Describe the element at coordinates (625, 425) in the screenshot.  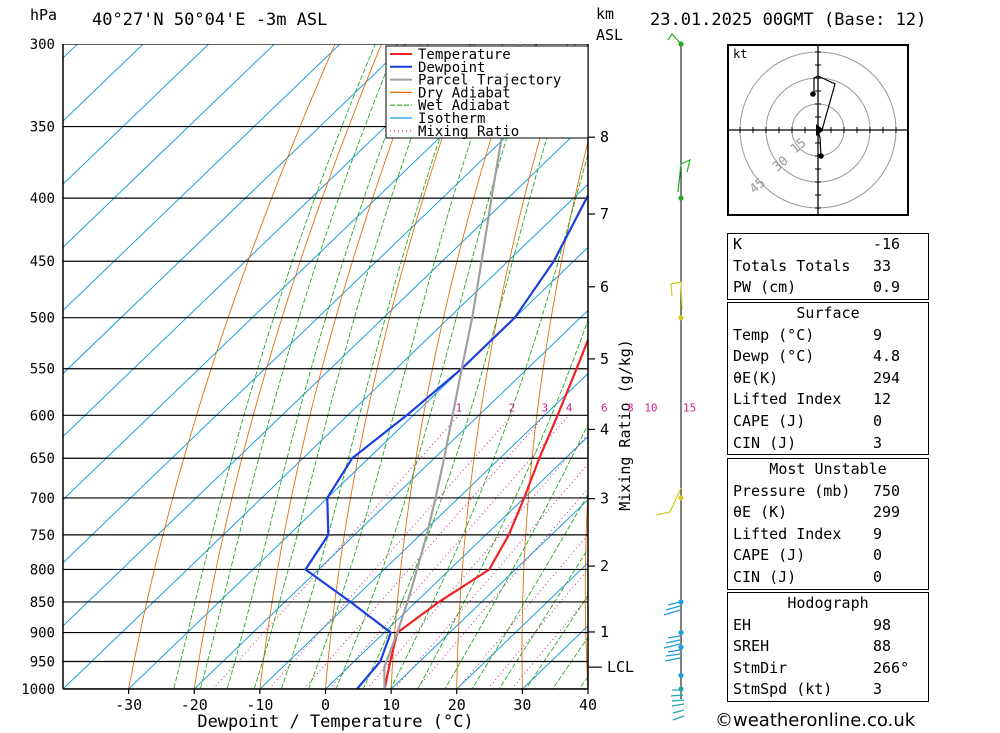
I see `mixing-ratio-axis-title: Mixing Ratio (g/kg)` at that location.